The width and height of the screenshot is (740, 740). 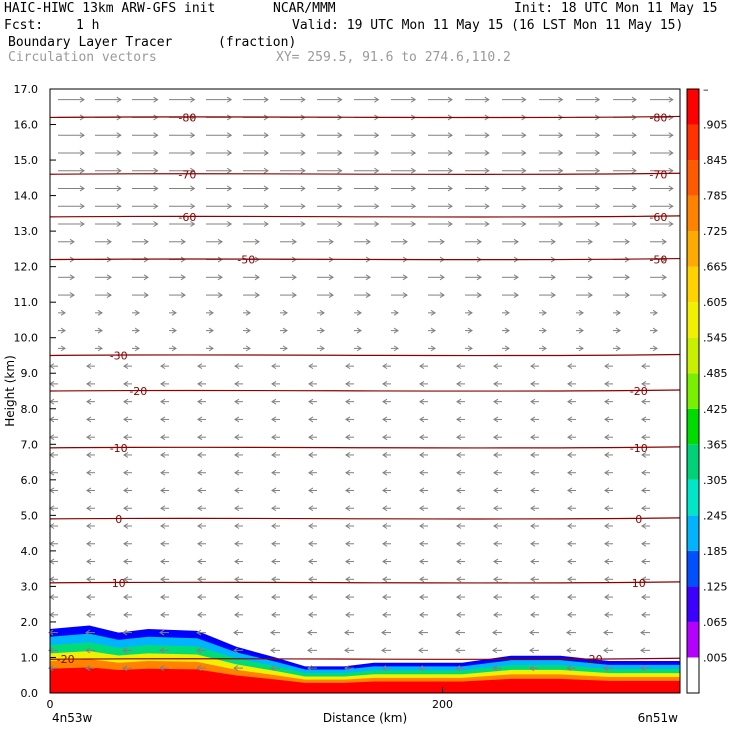 What do you see at coordinates (30, 444) in the screenshot?
I see `y-tick-label: 7.0` at bounding box center [30, 444].